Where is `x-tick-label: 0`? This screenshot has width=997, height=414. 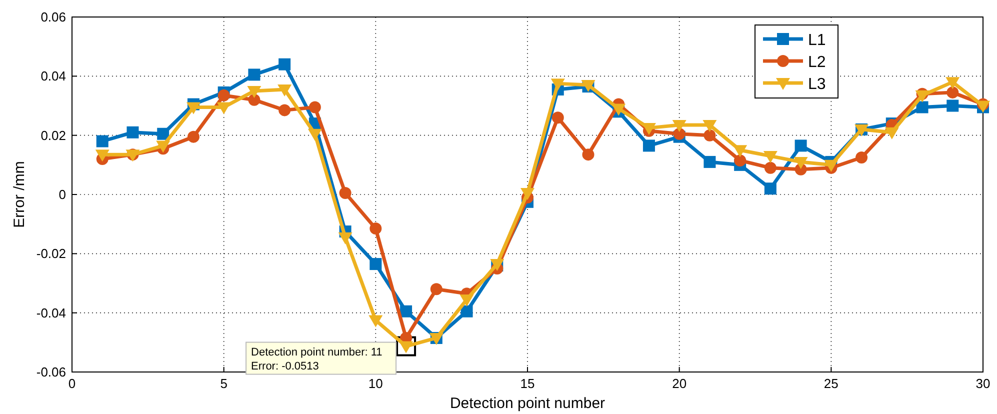
x-tick-label: 0 is located at coordinates (72, 383).